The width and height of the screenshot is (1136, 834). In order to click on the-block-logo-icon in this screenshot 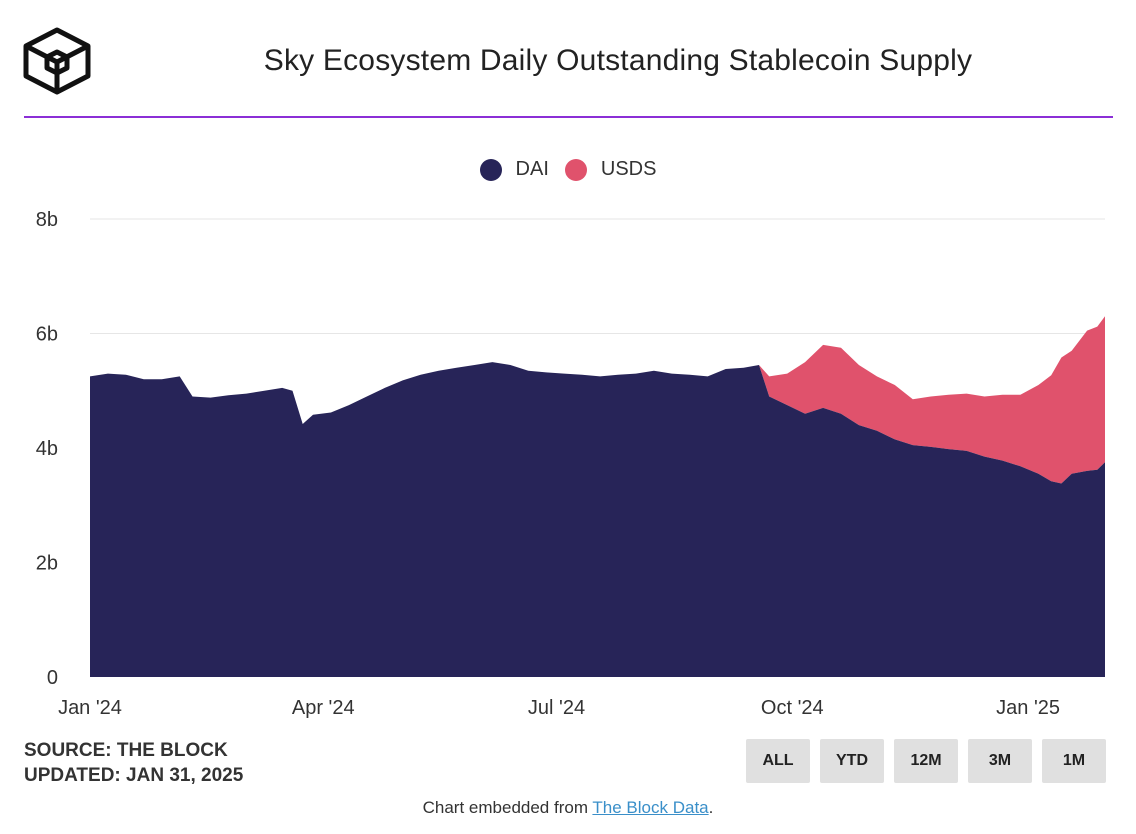, I will do `click(57, 61)`.